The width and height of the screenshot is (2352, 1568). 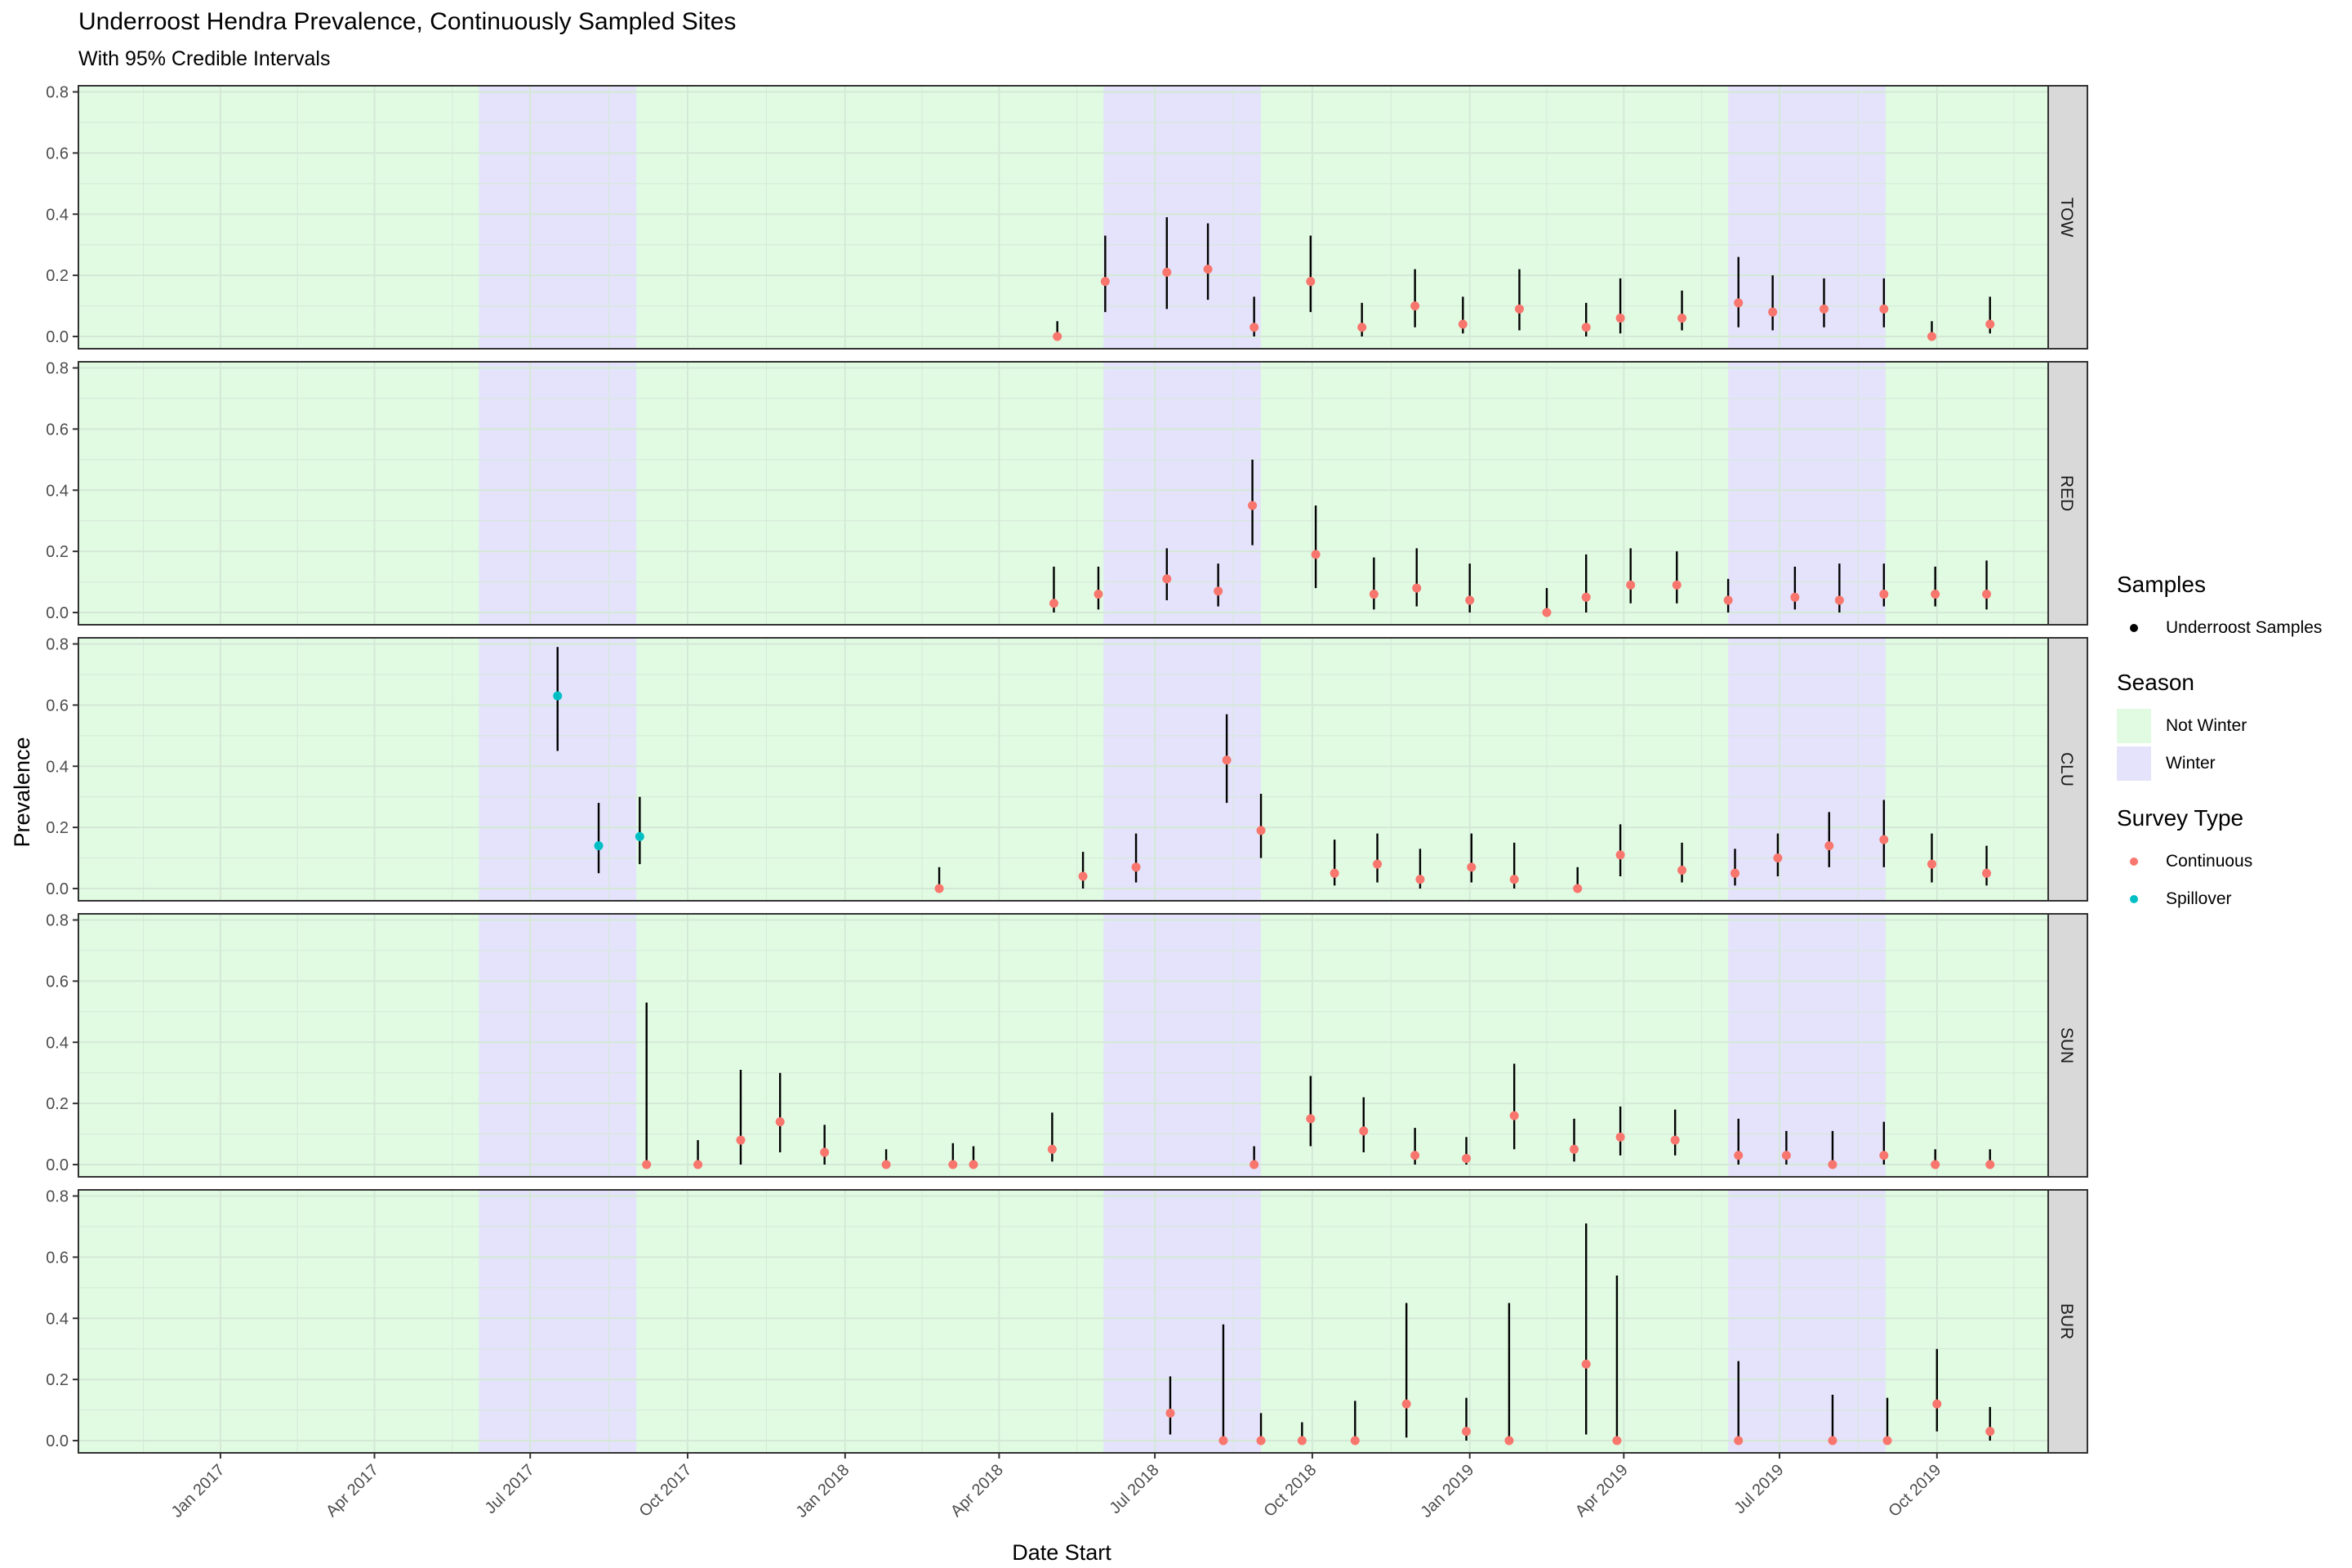 What do you see at coordinates (1447, 1491) in the screenshot?
I see `x-tick-label: Jan 2019` at bounding box center [1447, 1491].